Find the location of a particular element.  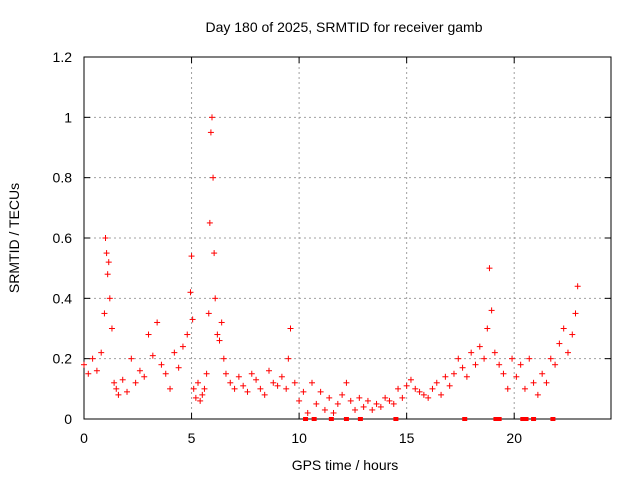

x-tick-label: 15 is located at coordinates (407, 438).